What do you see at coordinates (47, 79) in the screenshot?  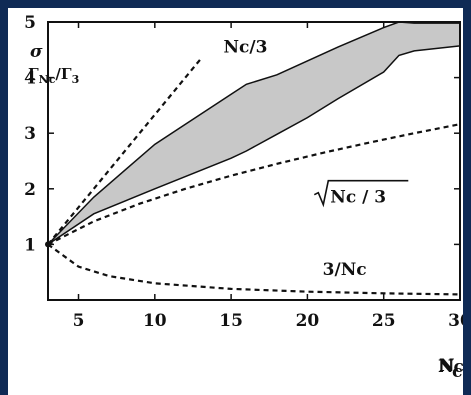 I see `ylabel-sub-a: Nc` at bounding box center [47, 79].